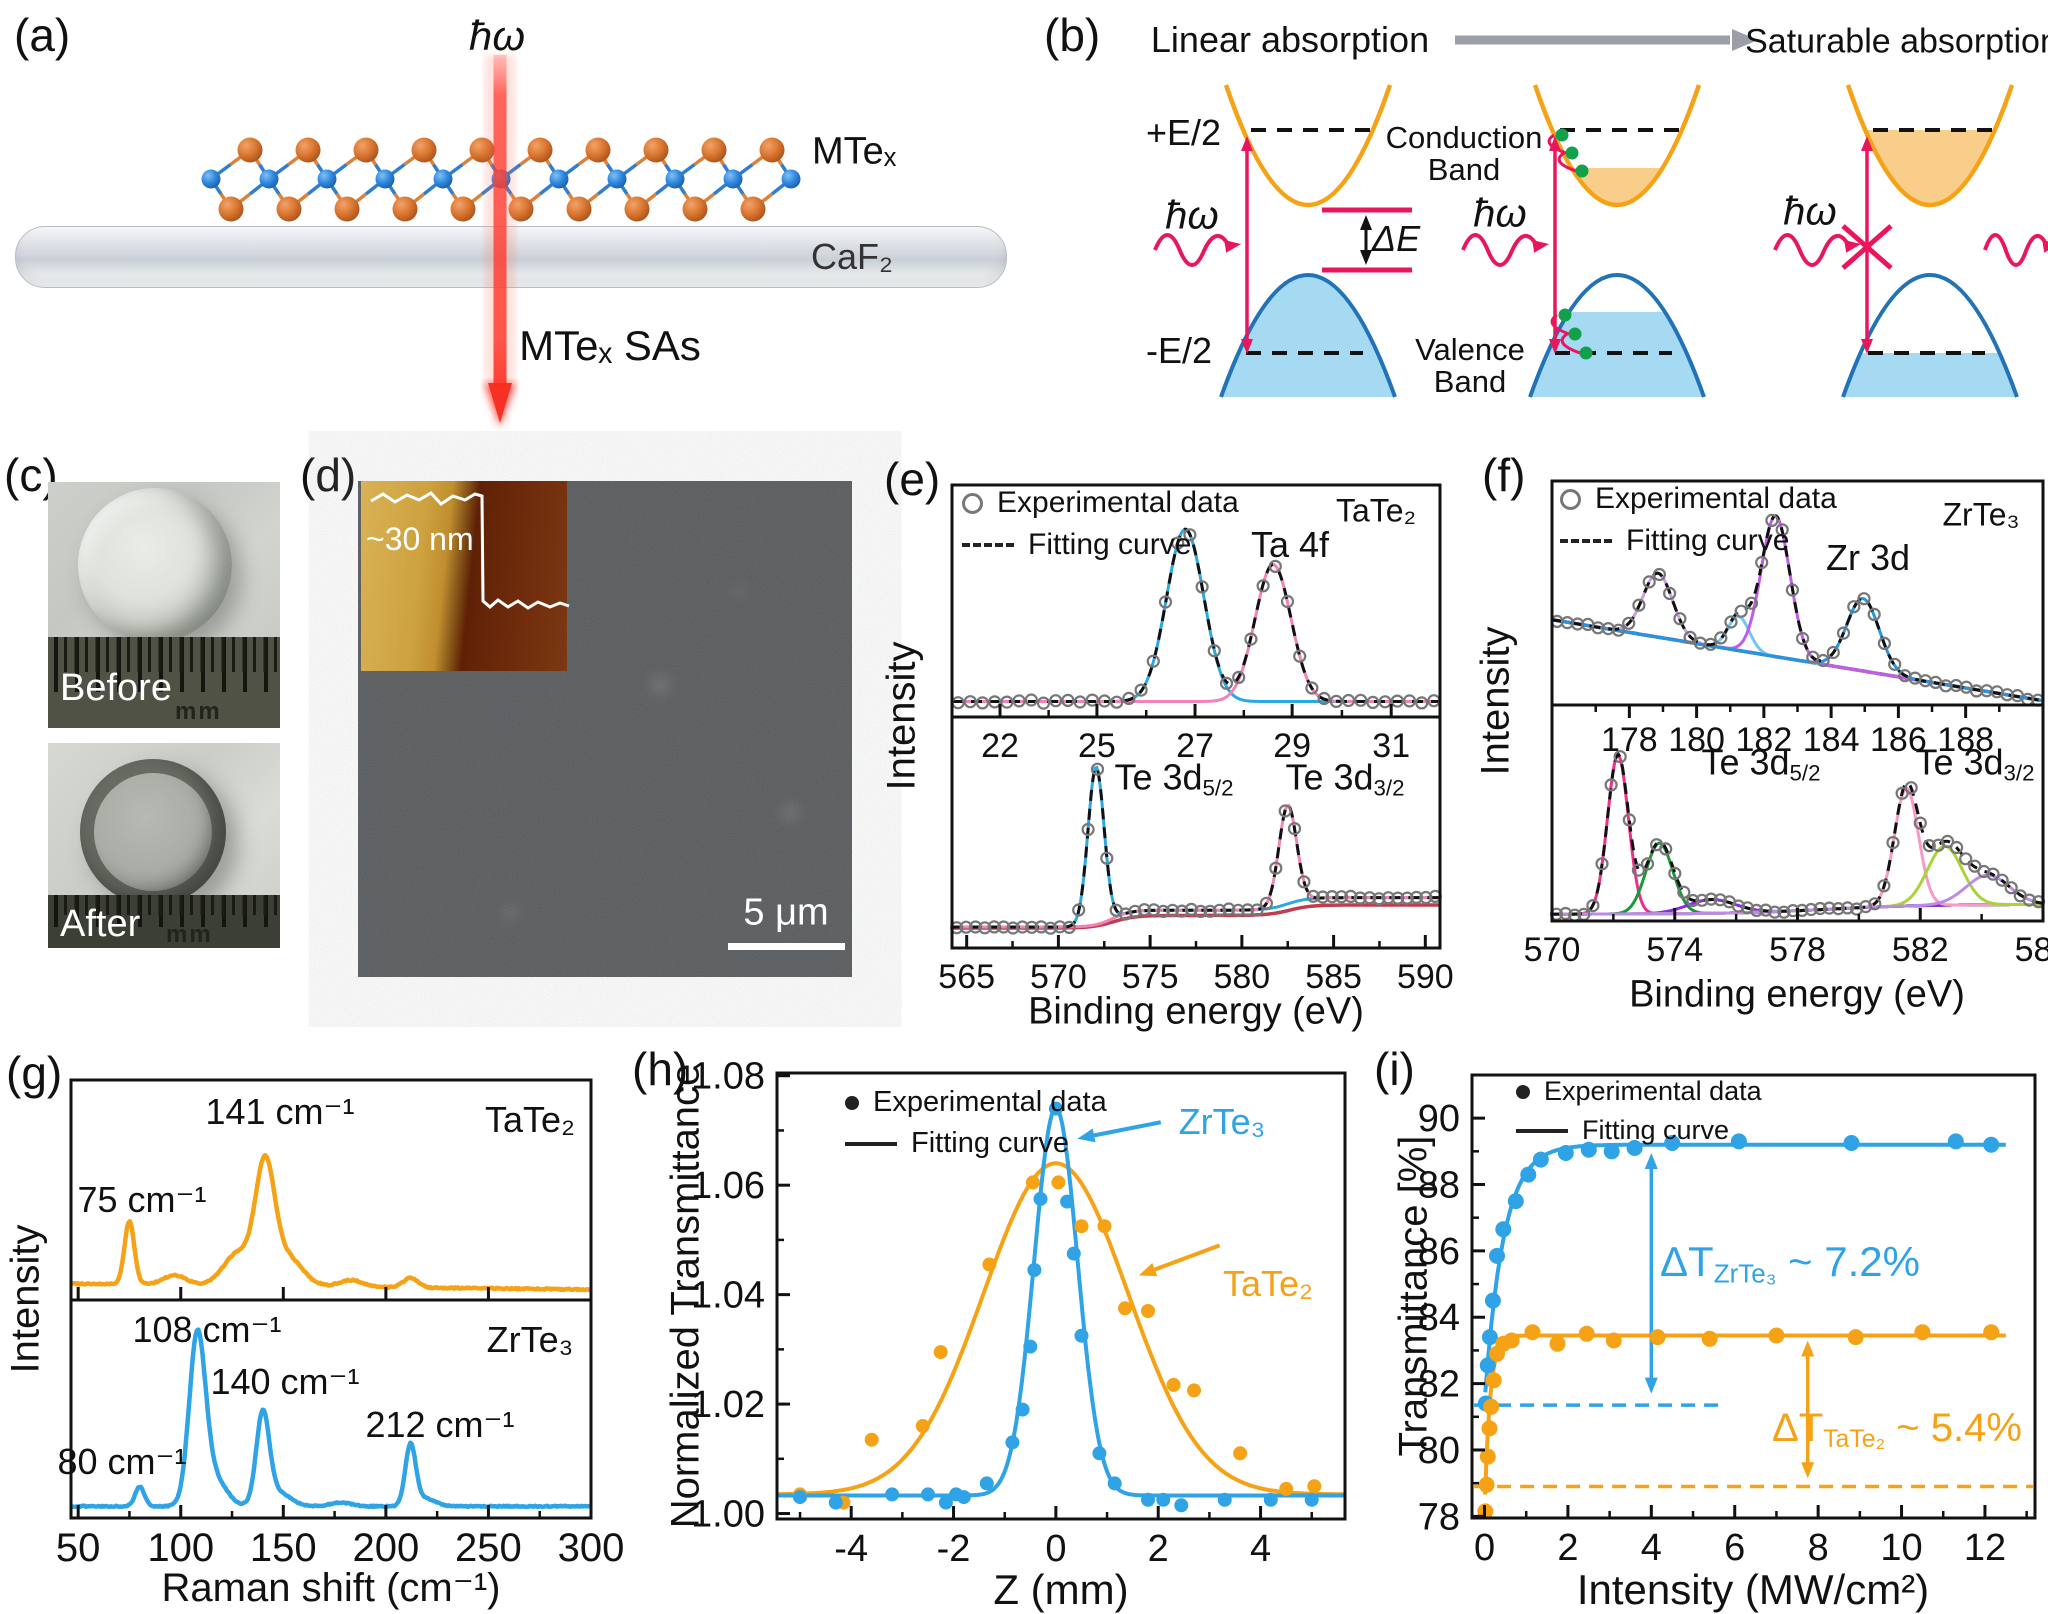  I want to click on tick-label: 6, so click(1734, 1548).